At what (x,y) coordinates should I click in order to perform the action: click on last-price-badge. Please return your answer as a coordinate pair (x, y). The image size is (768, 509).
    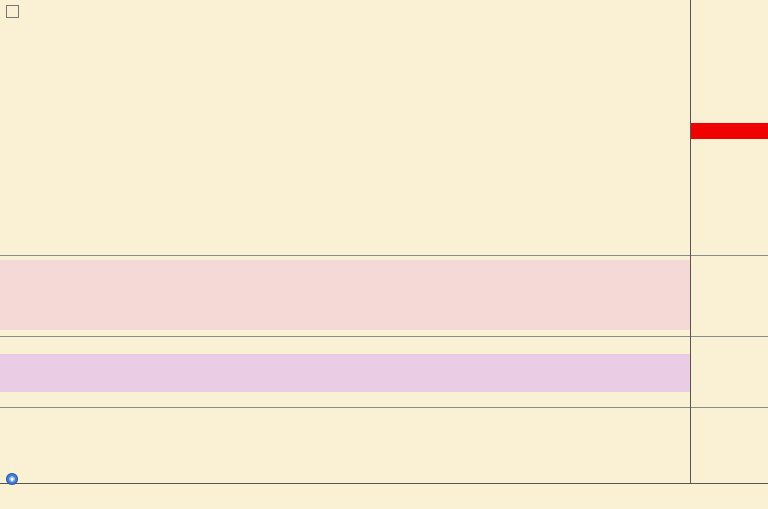
    Looking at the image, I should click on (729, 131).